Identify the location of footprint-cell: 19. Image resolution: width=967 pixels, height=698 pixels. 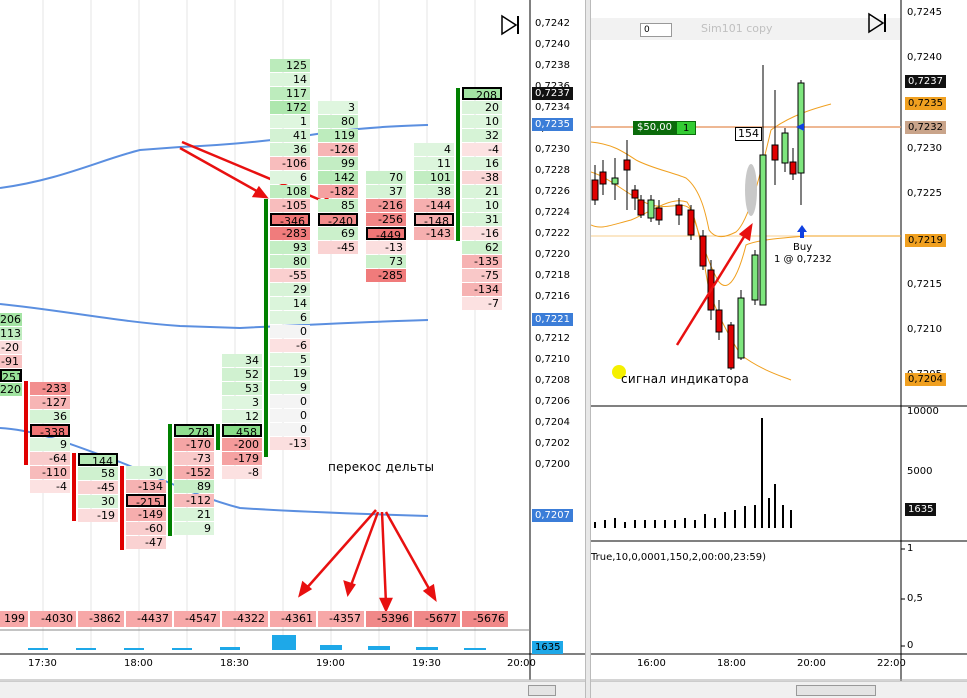
(290, 373).